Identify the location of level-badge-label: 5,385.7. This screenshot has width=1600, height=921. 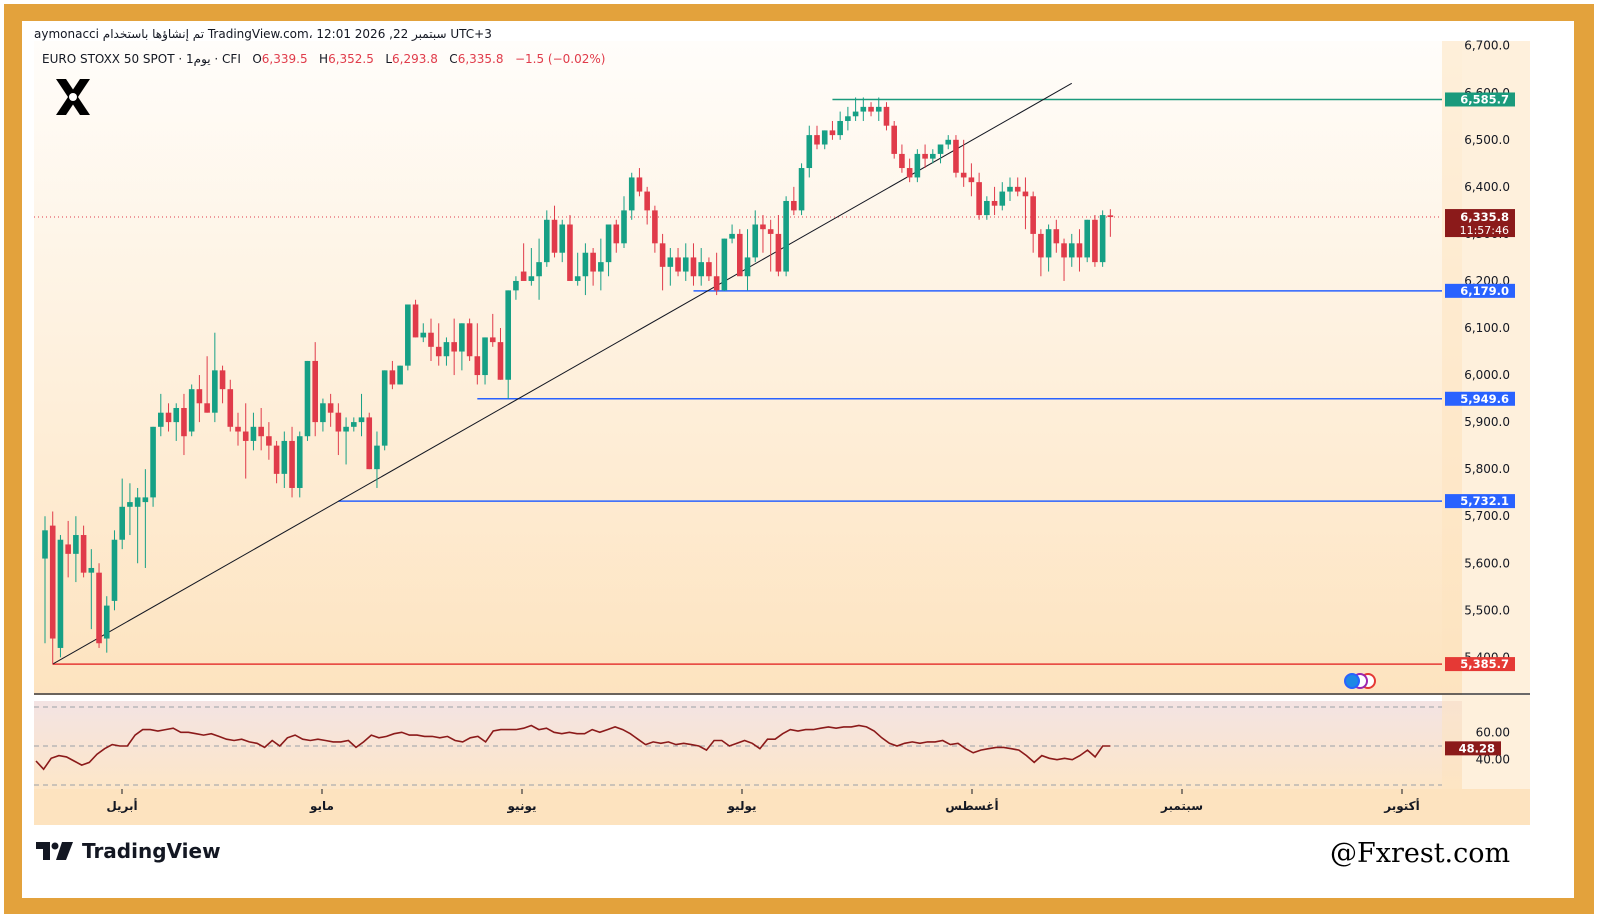
(1484, 664).